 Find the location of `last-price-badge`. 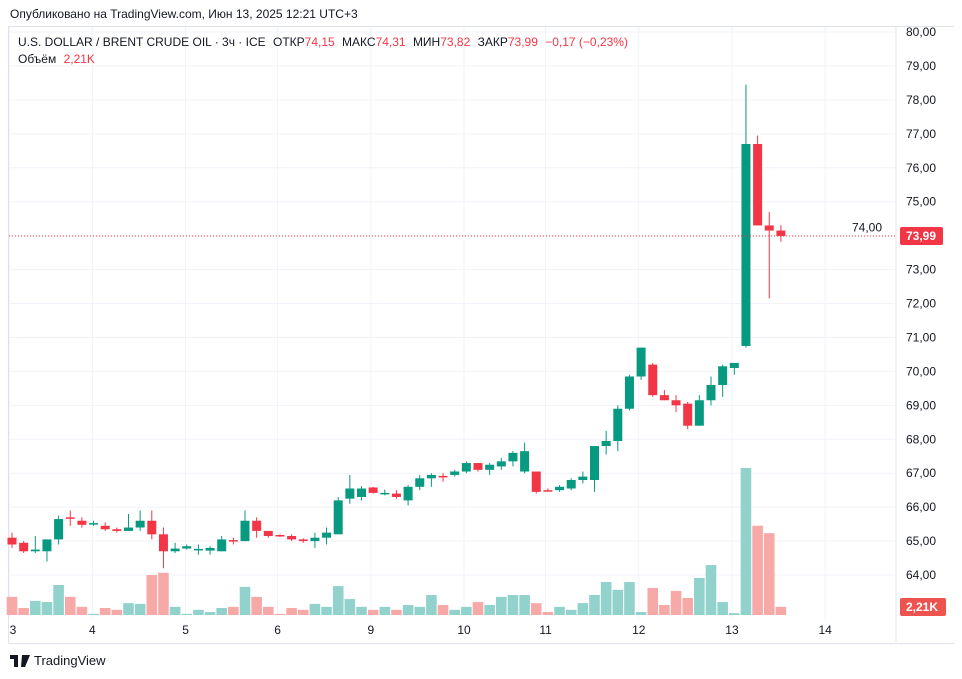

last-price-badge is located at coordinates (921, 235).